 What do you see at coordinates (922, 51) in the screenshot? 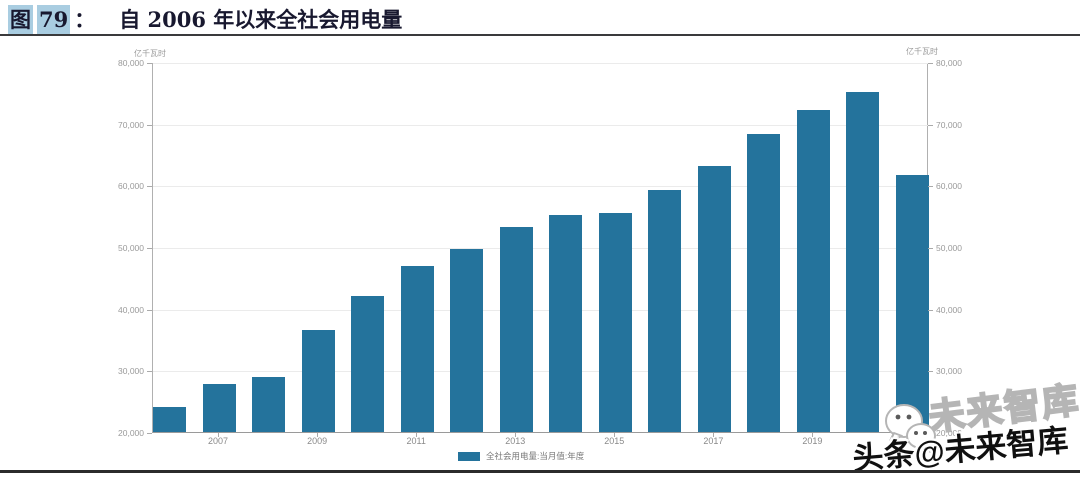
I see `right-axis-title: 亿千瓦时` at bounding box center [922, 51].